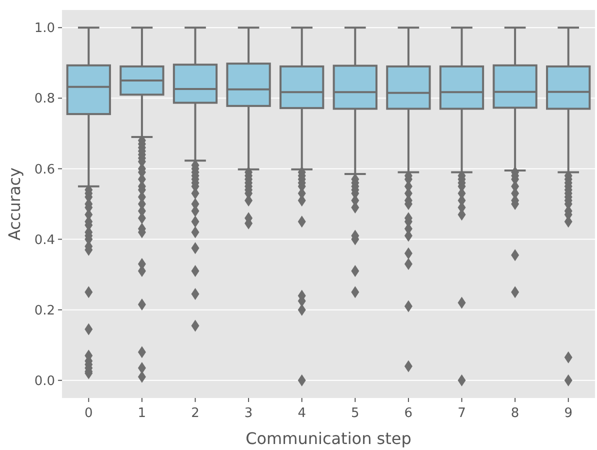 This screenshot has height=450, width=597. What do you see at coordinates (355, 413) in the screenshot?
I see `x-tick-label: 5` at bounding box center [355, 413].